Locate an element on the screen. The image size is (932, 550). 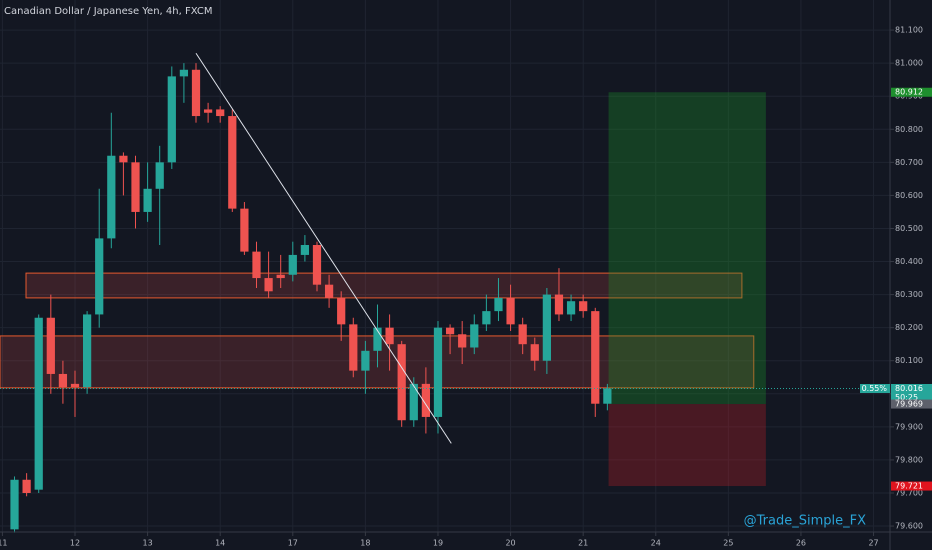
zone is located at coordinates (384, 285).